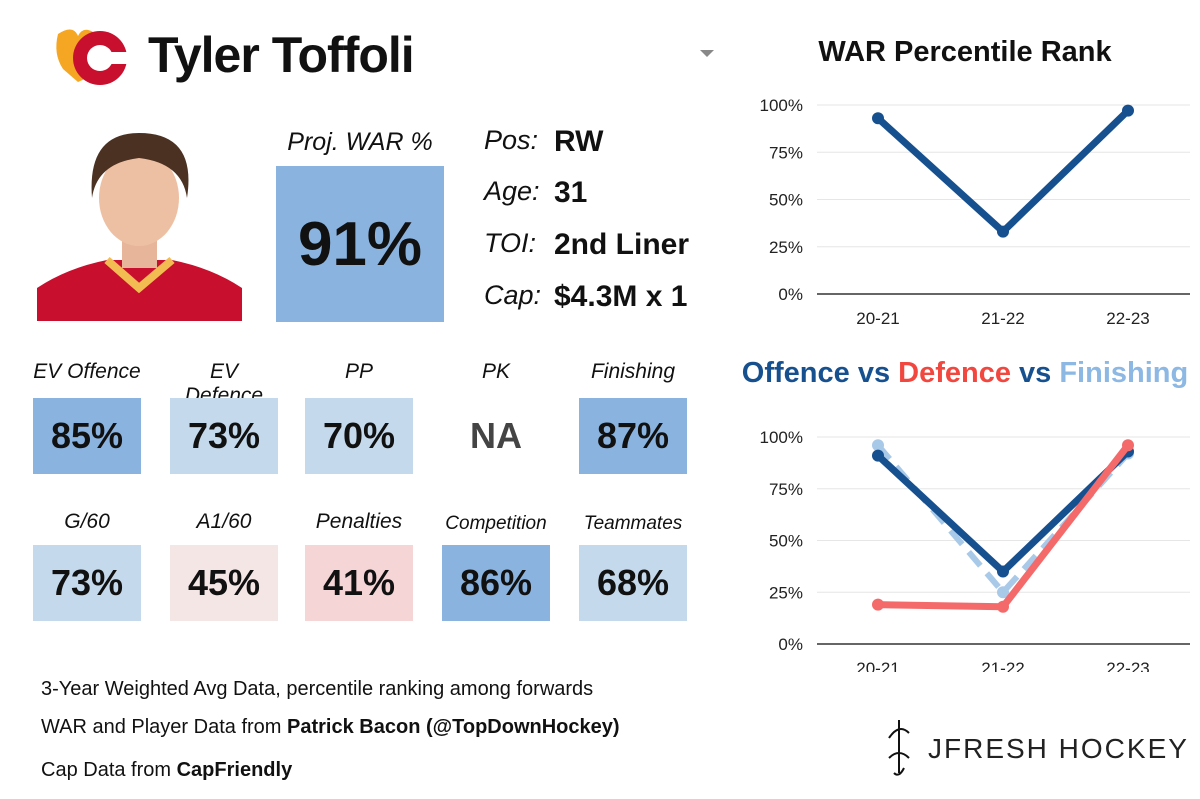  What do you see at coordinates (224, 436) in the screenshot?
I see `tile-value-ev-defence: 73%` at bounding box center [224, 436].